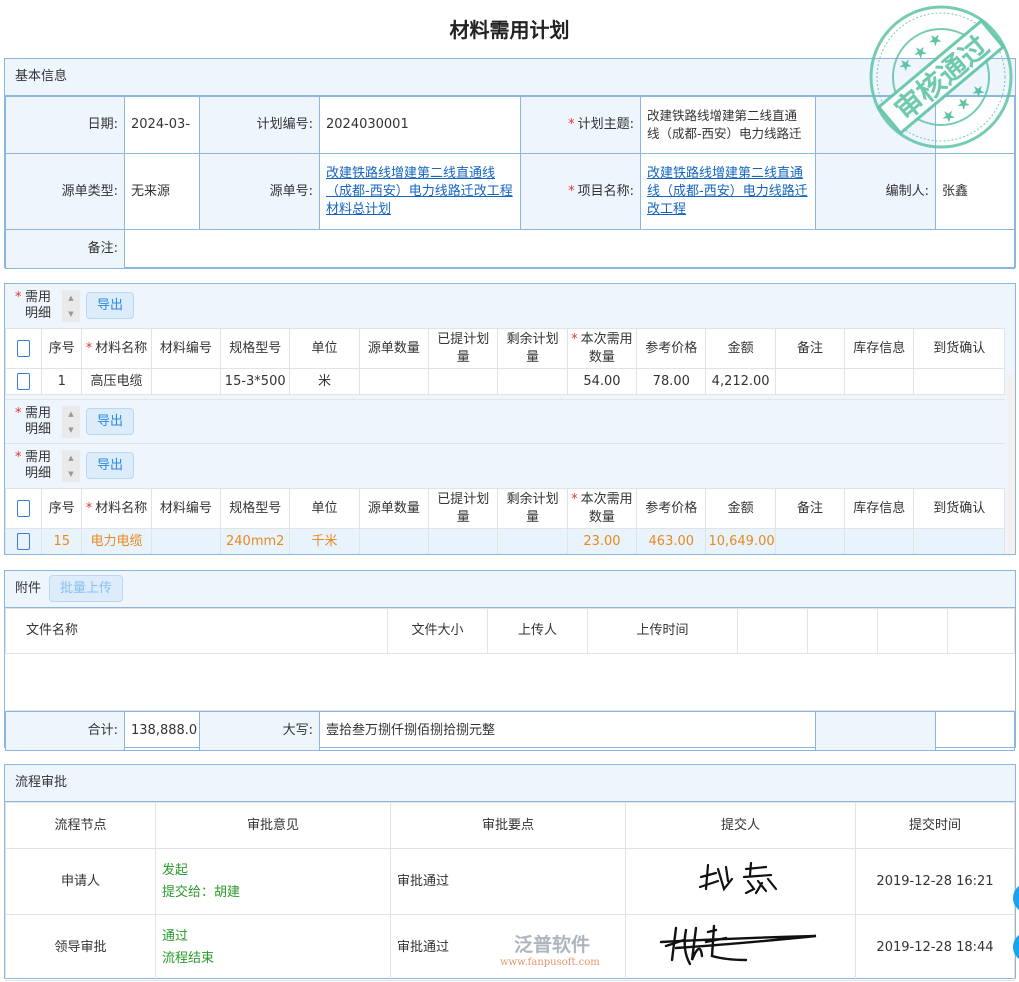 This screenshot has width=1019, height=982. Describe the element at coordinates (740, 825) in the screenshot. I see `col-signer: 提交人` at that location.